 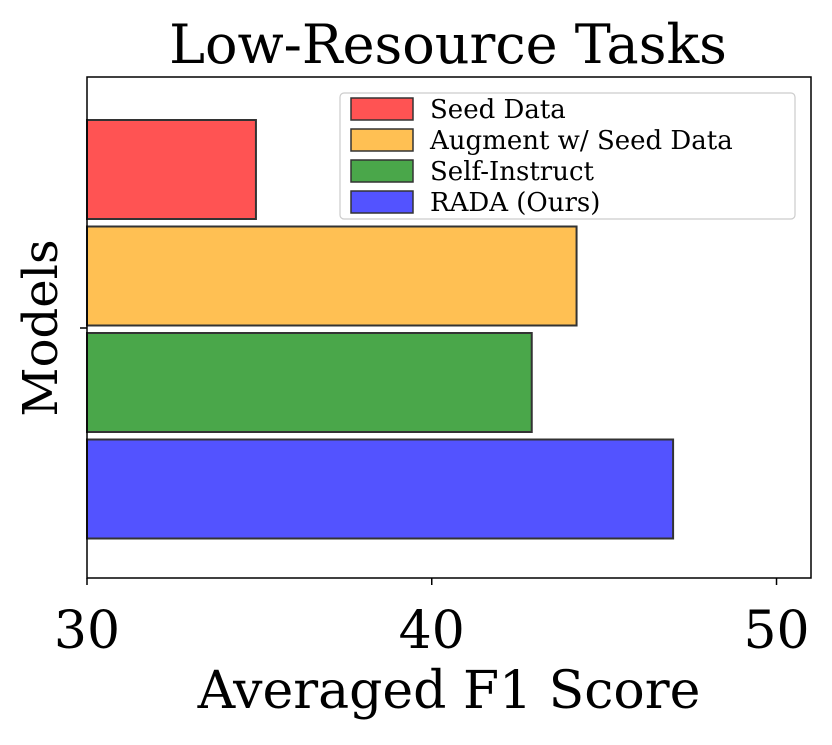 I want to click on chart-title: Low-Resource Tasks, so click(x=448, y=44).